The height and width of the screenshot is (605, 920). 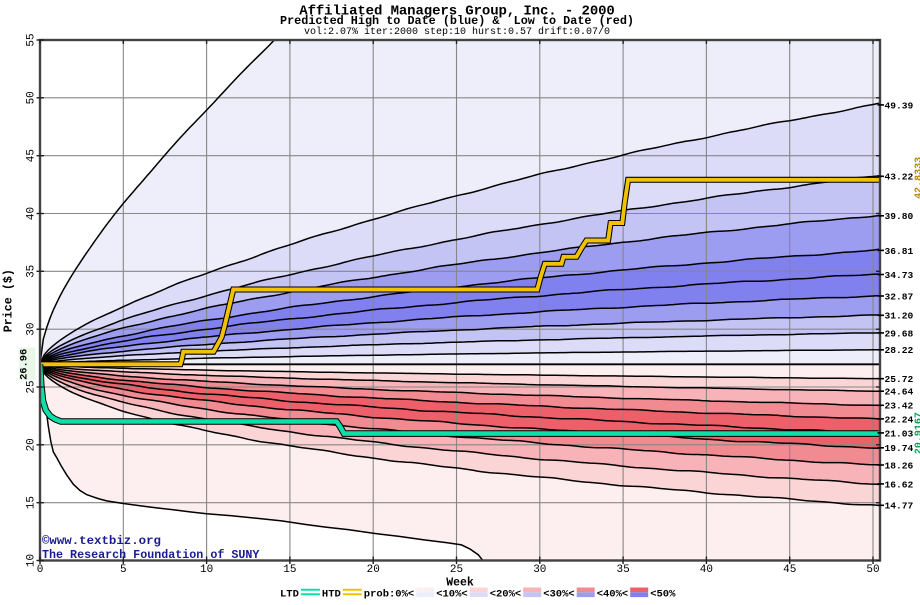 I want to click on svg-text: 34.73, so click(x=899, y=275).